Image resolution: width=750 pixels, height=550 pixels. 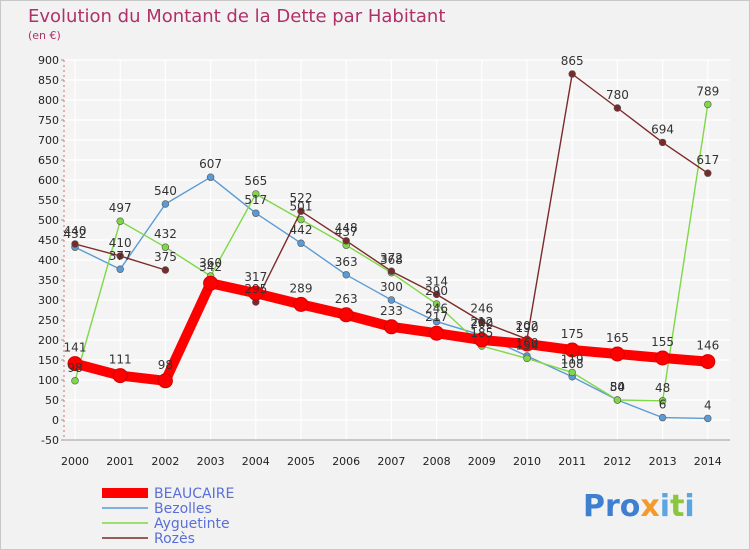 I want to click on x-tick-label: 2009, so click(x=482, y=461).